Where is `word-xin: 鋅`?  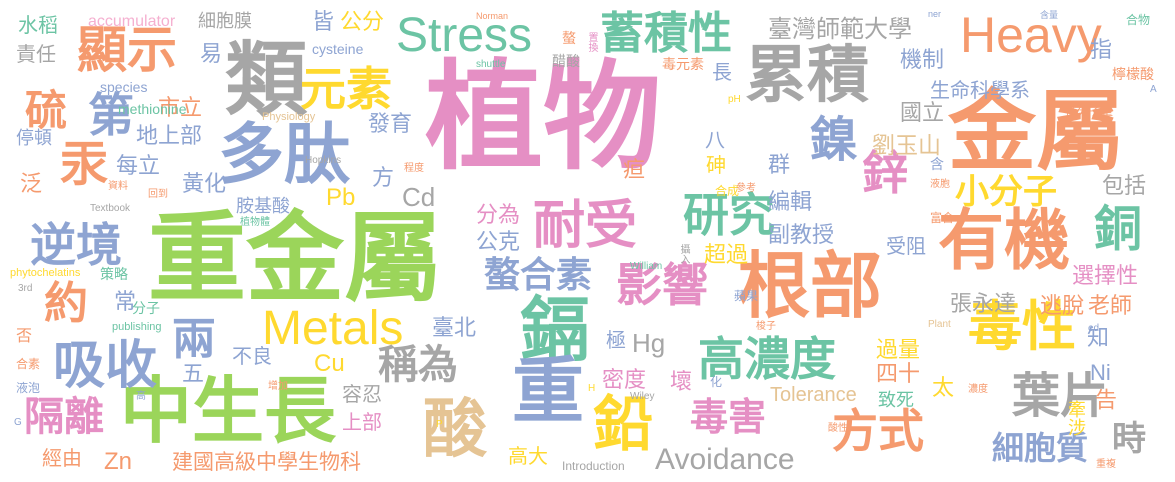 word-xin: 鋅 is located at coordinates (885, 173).